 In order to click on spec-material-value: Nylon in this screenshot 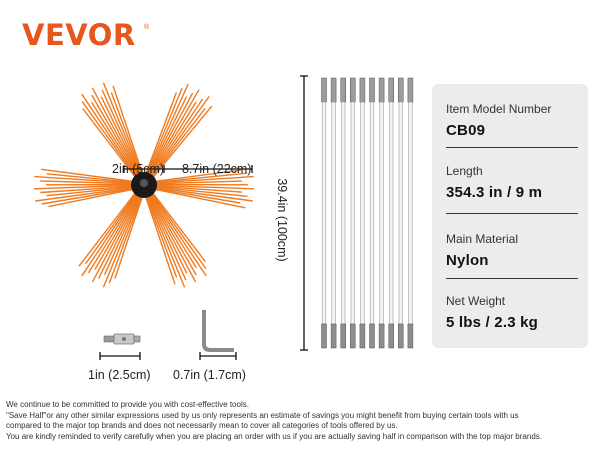, I will do `click(467, 260)`.